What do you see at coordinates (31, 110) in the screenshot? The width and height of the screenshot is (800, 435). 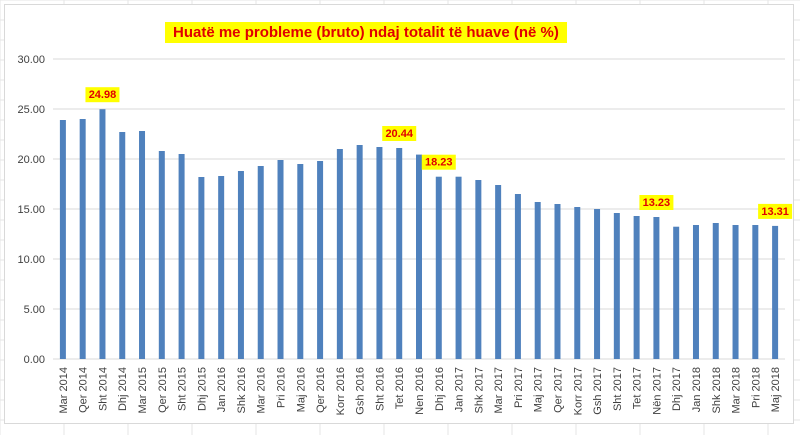 I see `y-tick-label: 25.00` at bounding box center [31, 110].